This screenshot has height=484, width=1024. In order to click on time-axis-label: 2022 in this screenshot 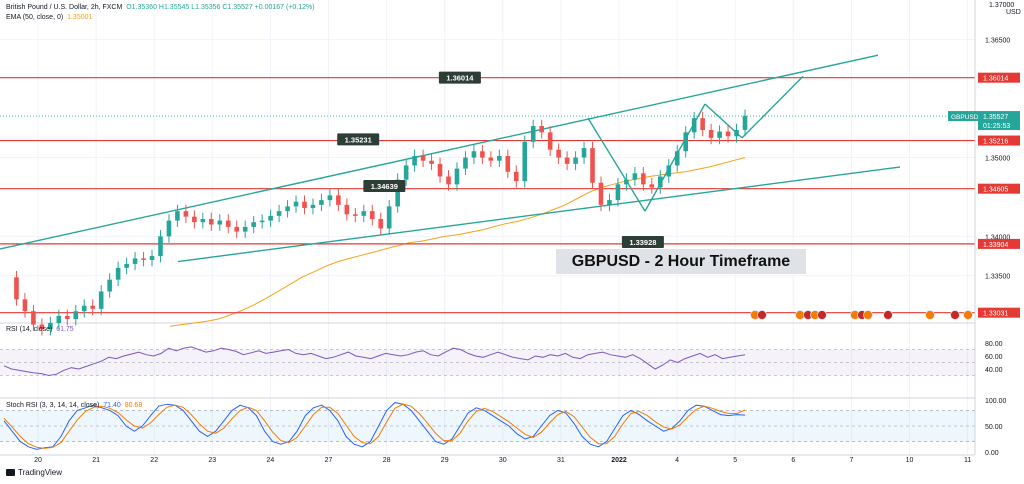, I will do `click(619, 460)`.